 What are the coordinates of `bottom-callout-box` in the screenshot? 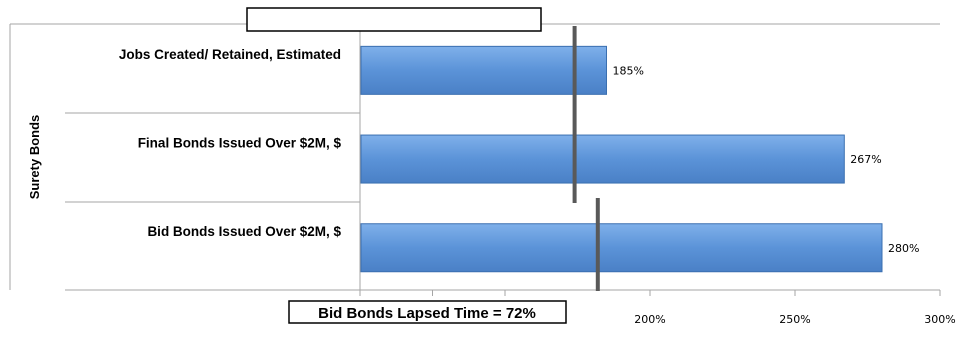 It's located at (427, 312).